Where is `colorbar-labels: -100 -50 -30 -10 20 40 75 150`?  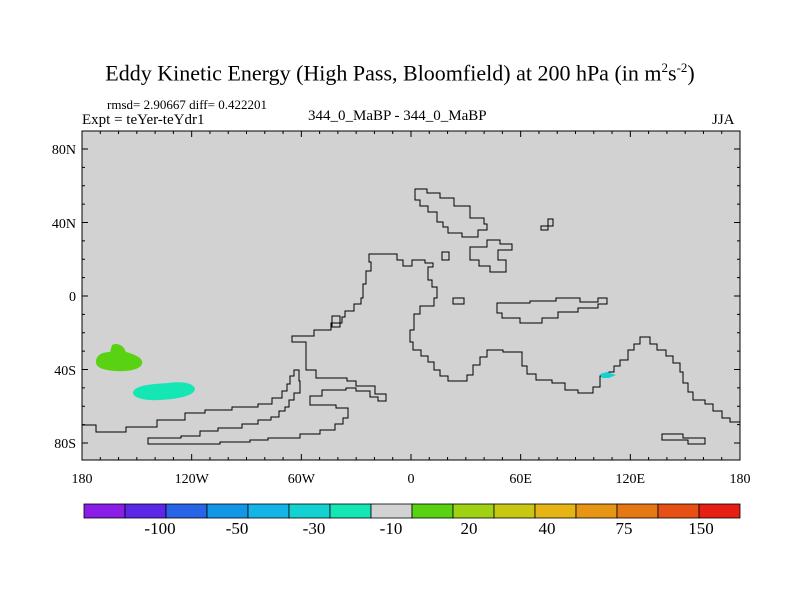
colorbar-labels: -100 -50 -30 -10 20 40 75 150 is located at coordinates (428, 528).